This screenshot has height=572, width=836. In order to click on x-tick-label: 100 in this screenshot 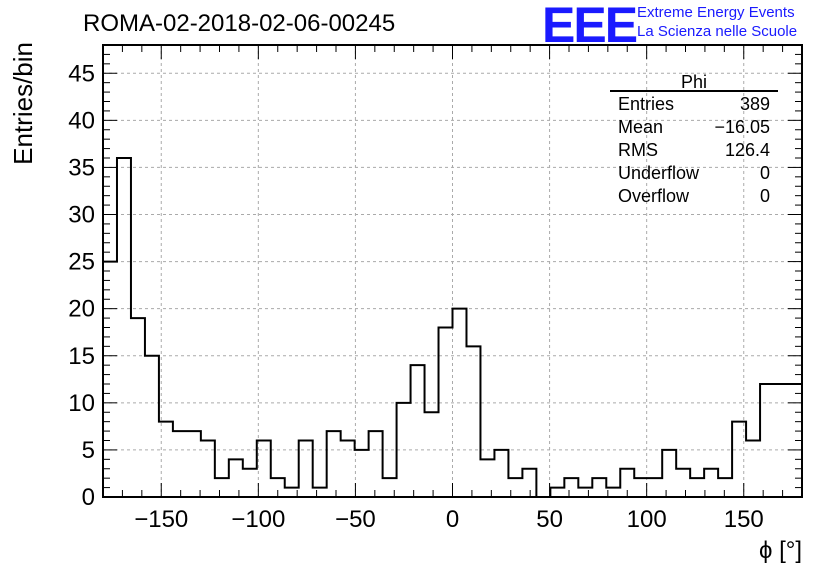, I will do `click(647, 519)`.